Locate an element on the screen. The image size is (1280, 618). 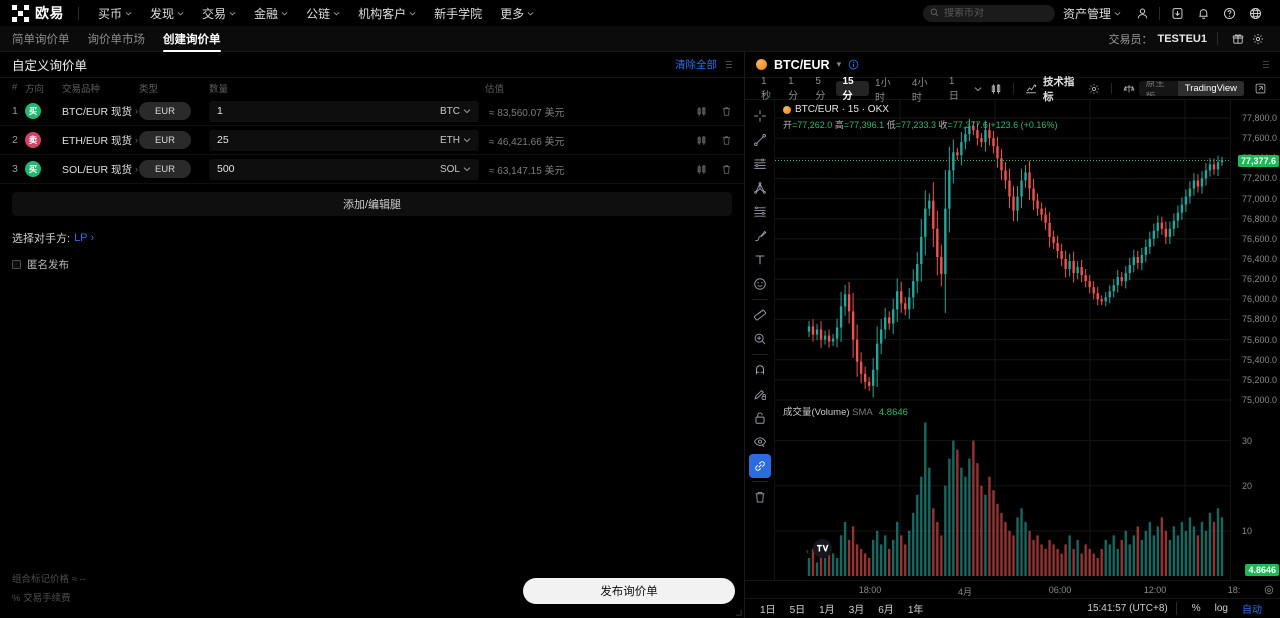
percent-scale-button: % is located at coordinates (1196, 608).